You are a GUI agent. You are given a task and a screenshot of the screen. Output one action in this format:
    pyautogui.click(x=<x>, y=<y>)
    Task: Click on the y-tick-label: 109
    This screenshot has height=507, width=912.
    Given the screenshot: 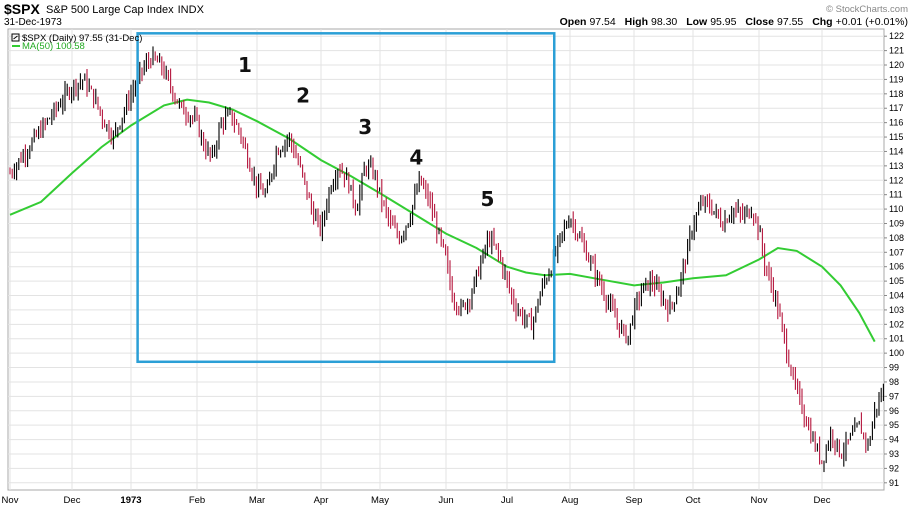 What is the action you would take?
    pyautogui.click(x=896, y=223)
    